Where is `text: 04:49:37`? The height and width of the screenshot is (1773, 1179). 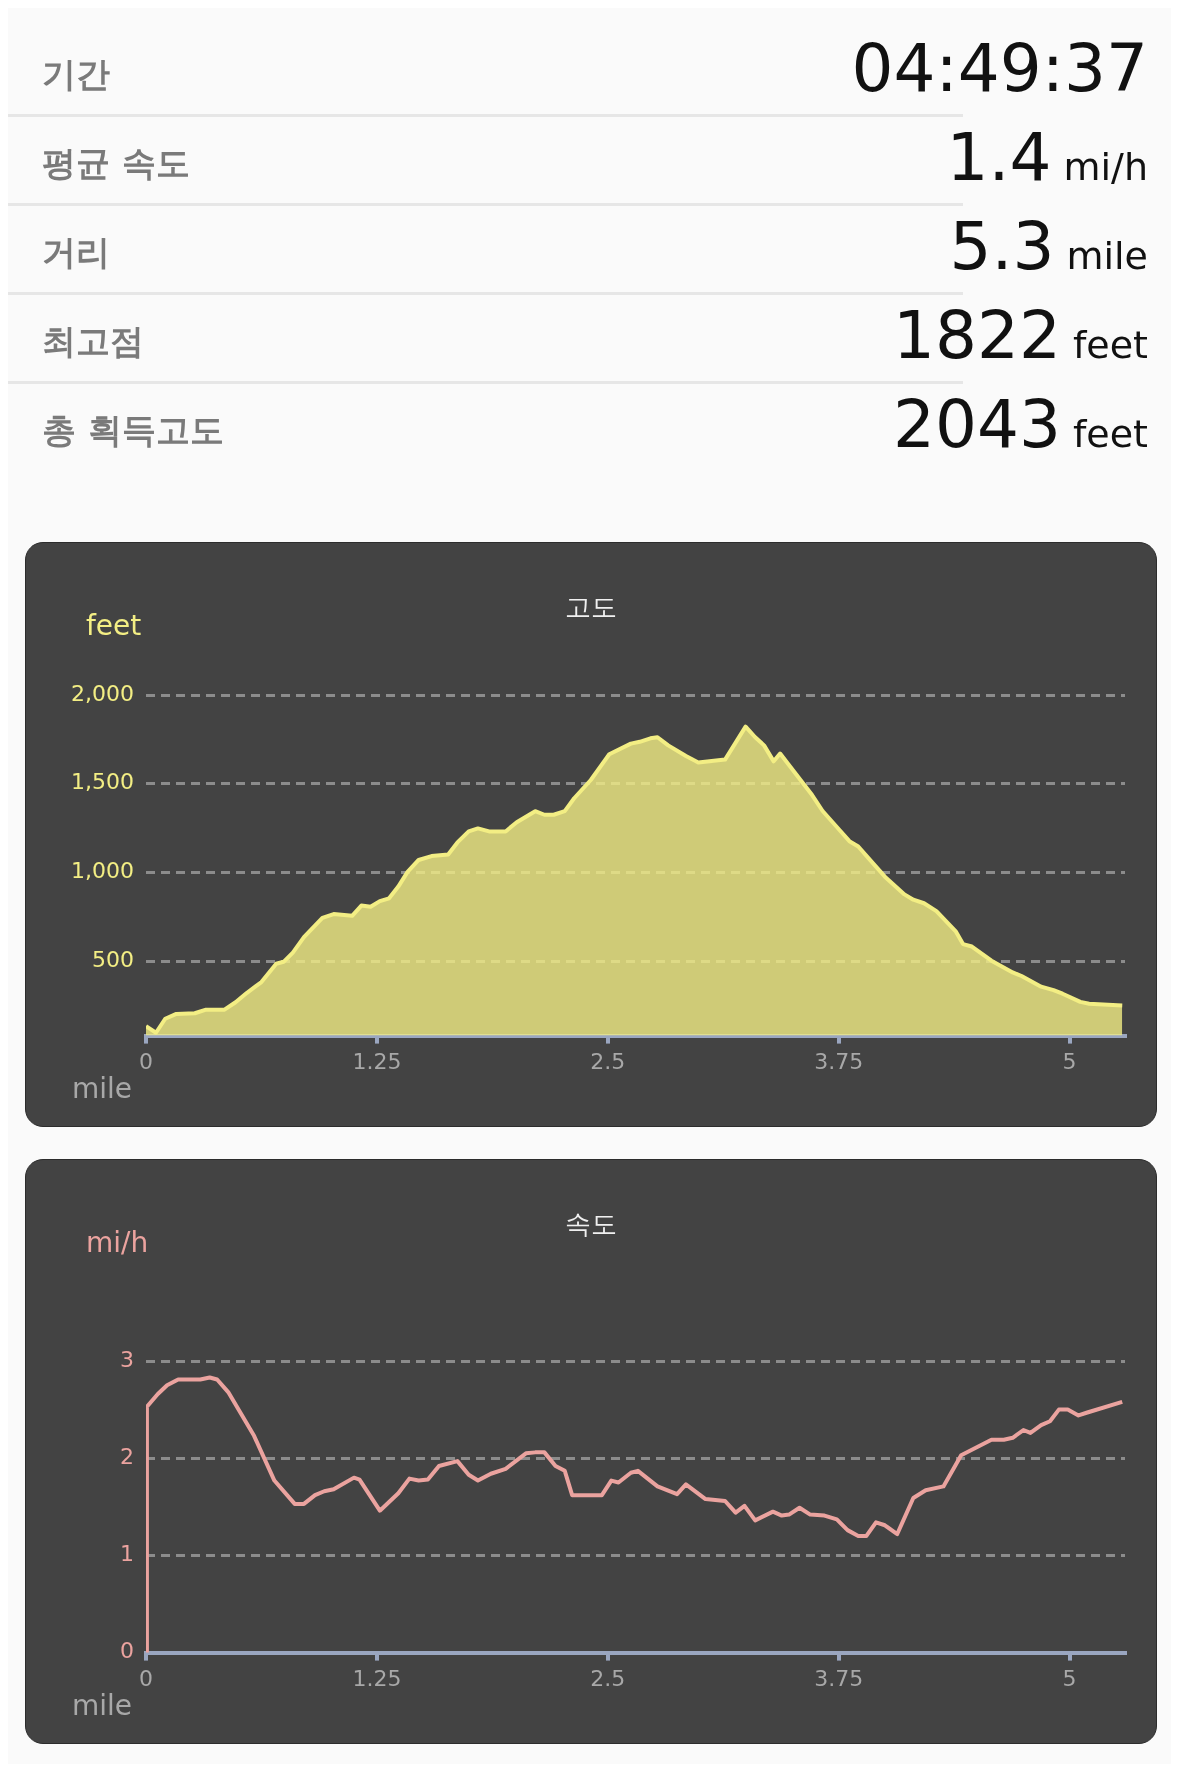
text: 04:49:37 is located at coordinates (999, 68).